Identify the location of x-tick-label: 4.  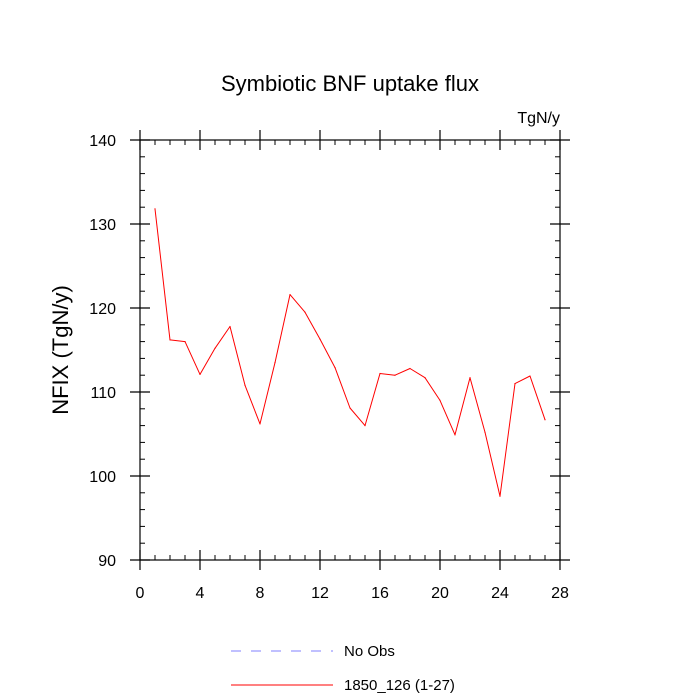
(200, 593).